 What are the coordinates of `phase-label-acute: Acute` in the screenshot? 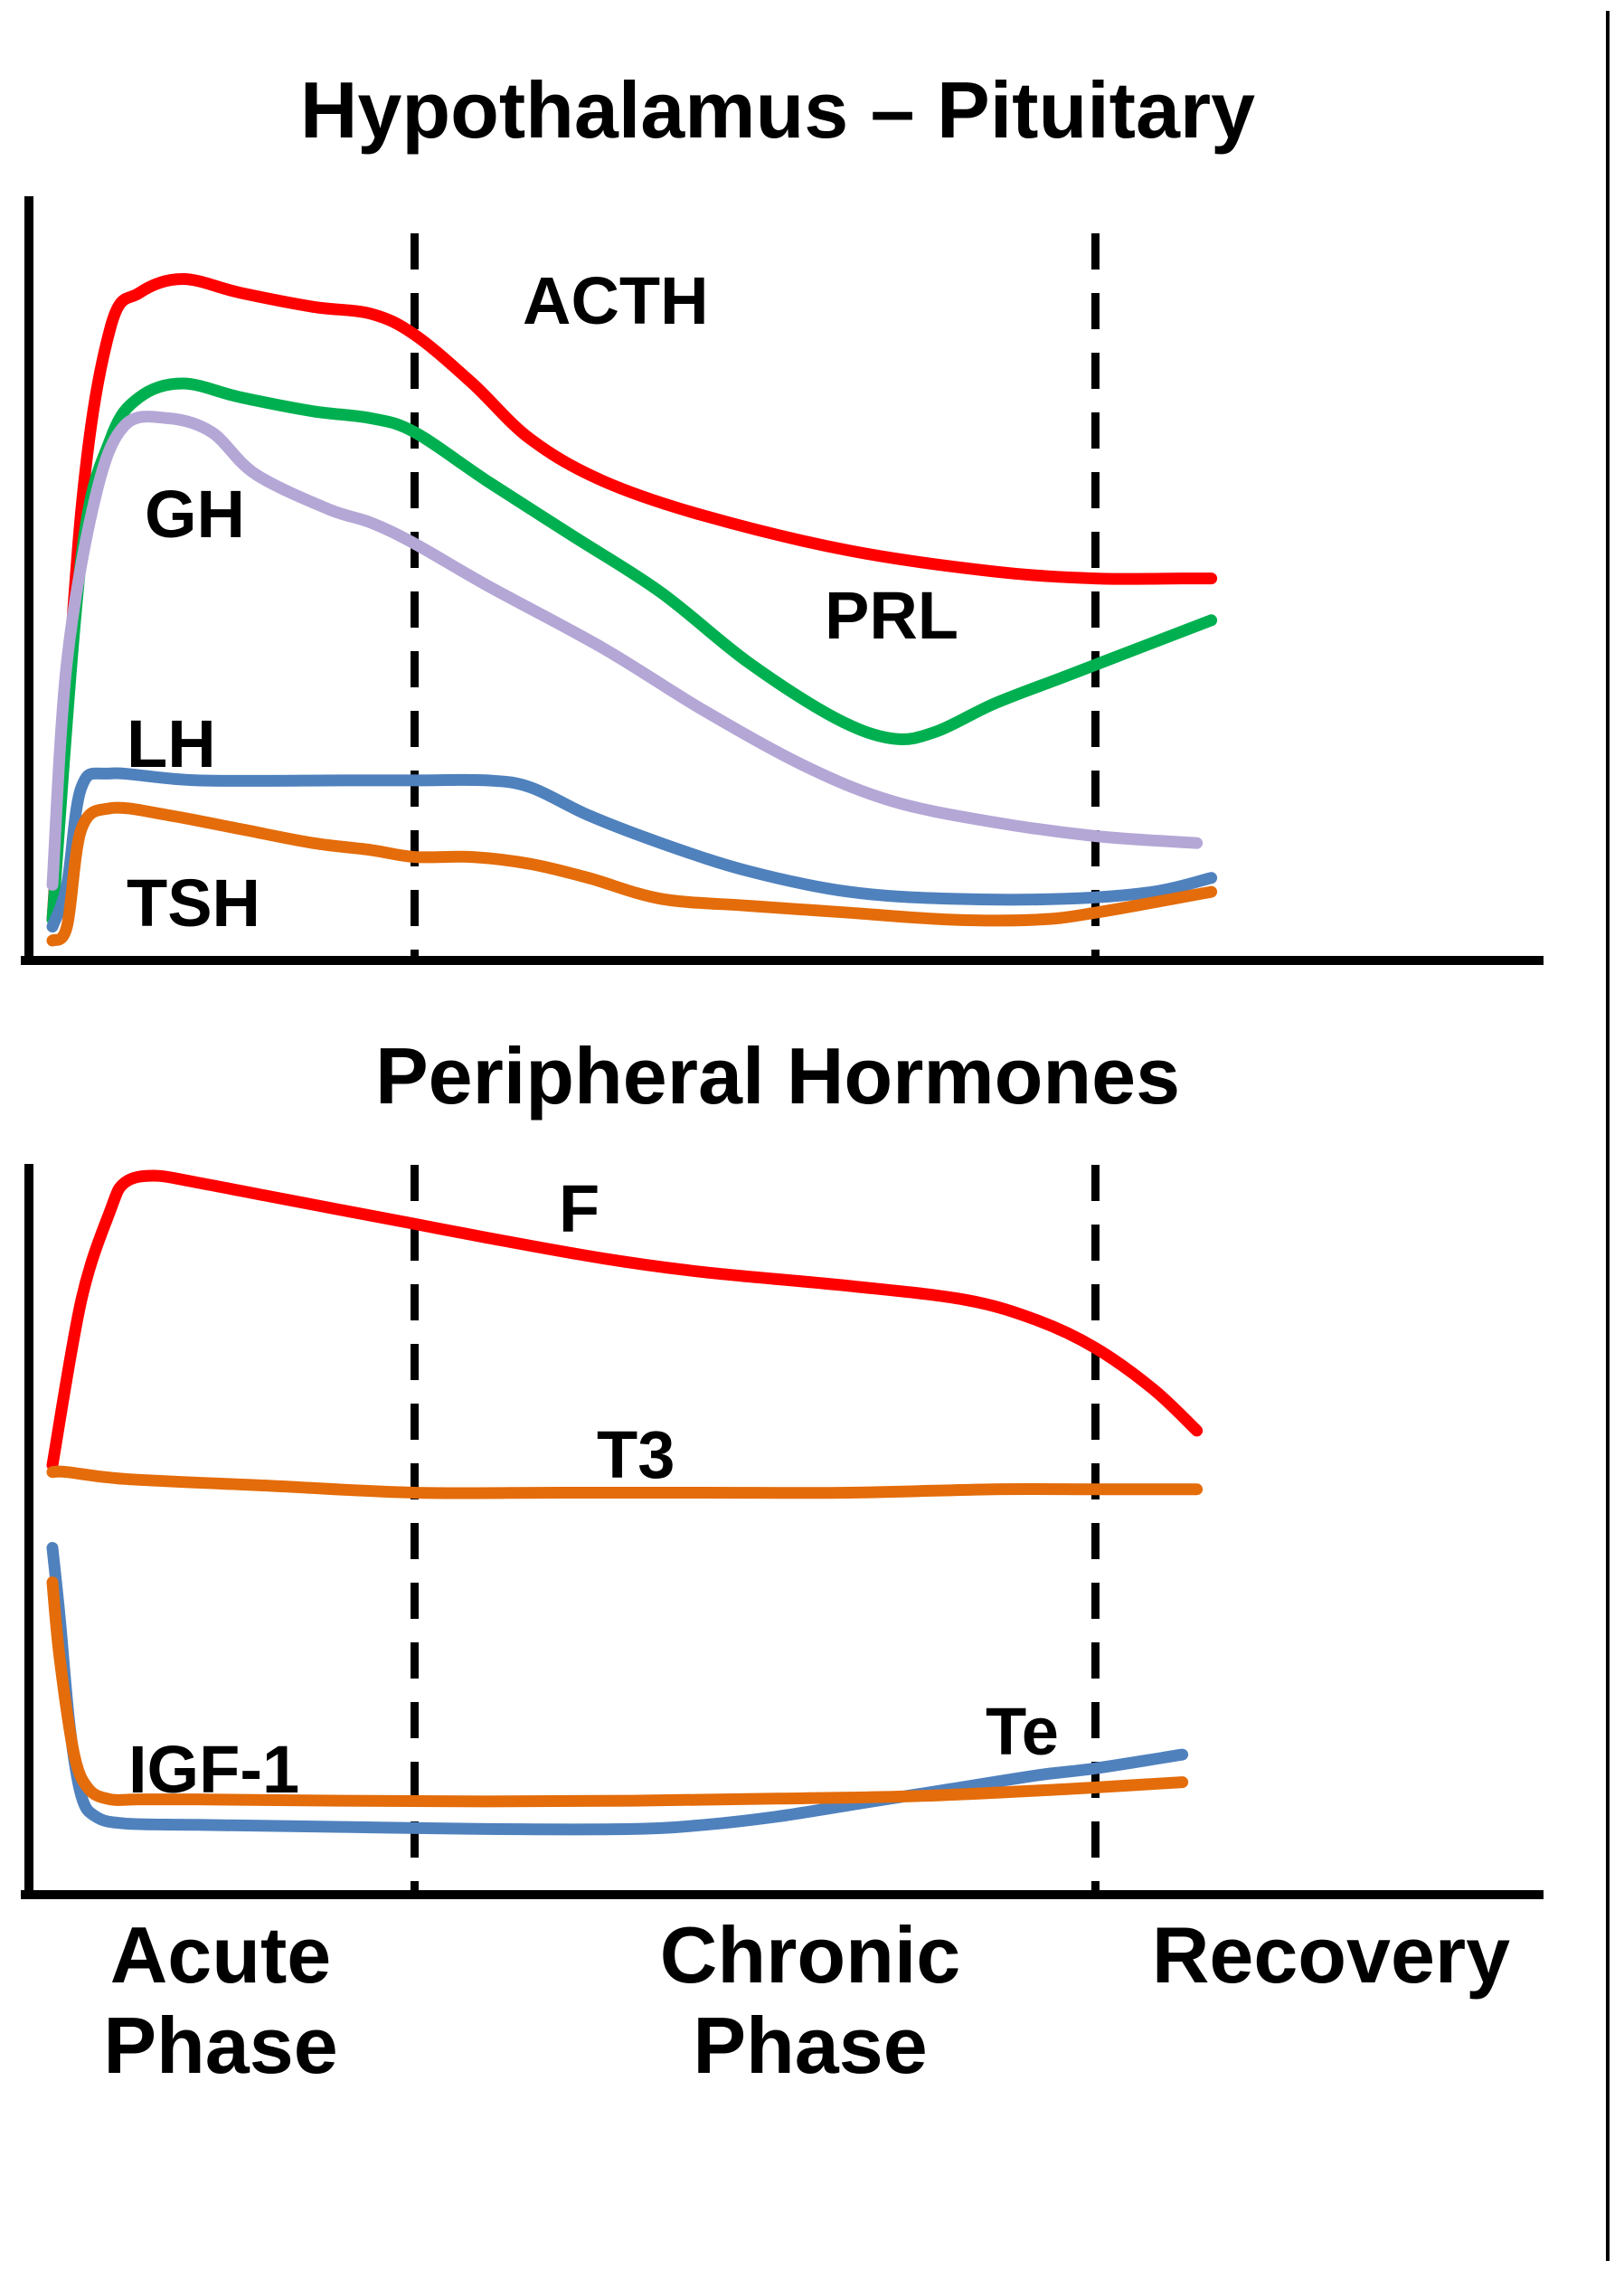 It's located at (221, 1955).